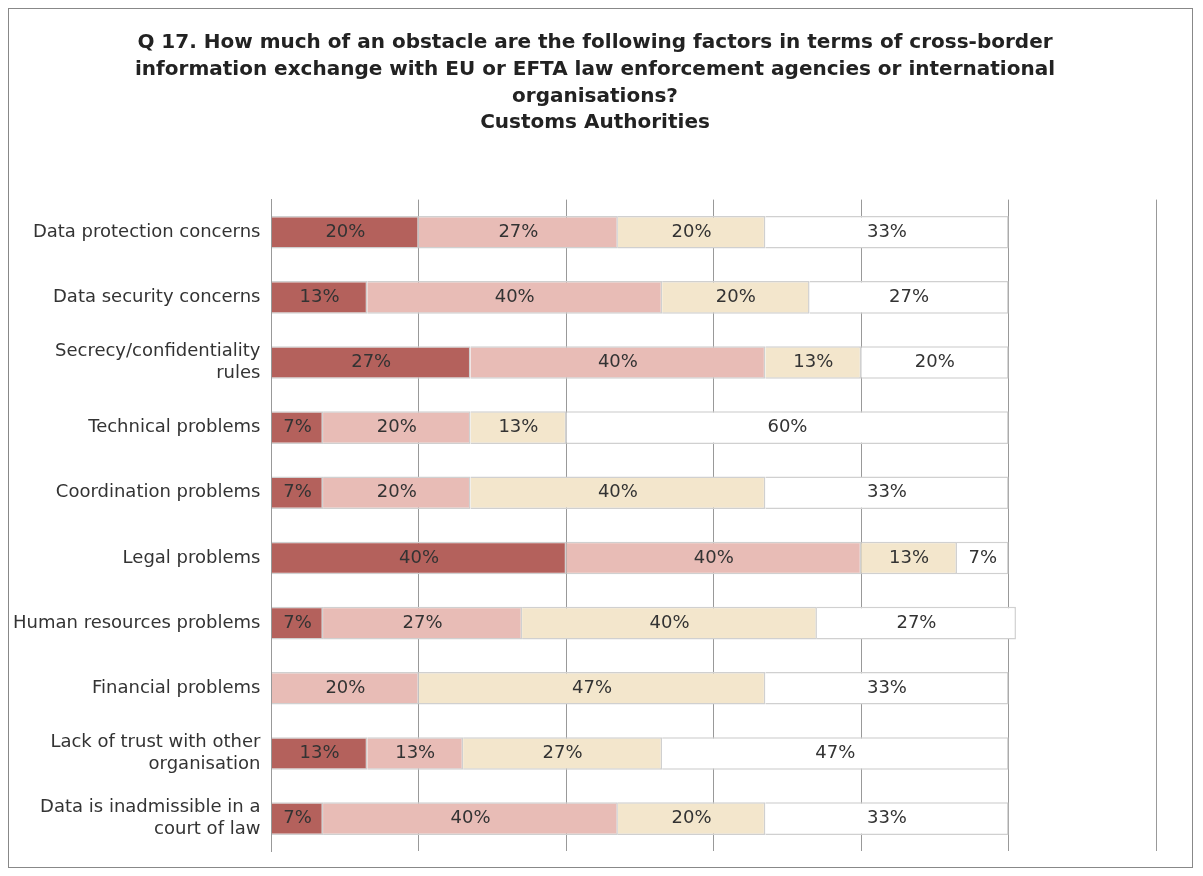  Describe the element at coordinates (787, 426) in the screenshot. I see `data-label: 60%` at that location.